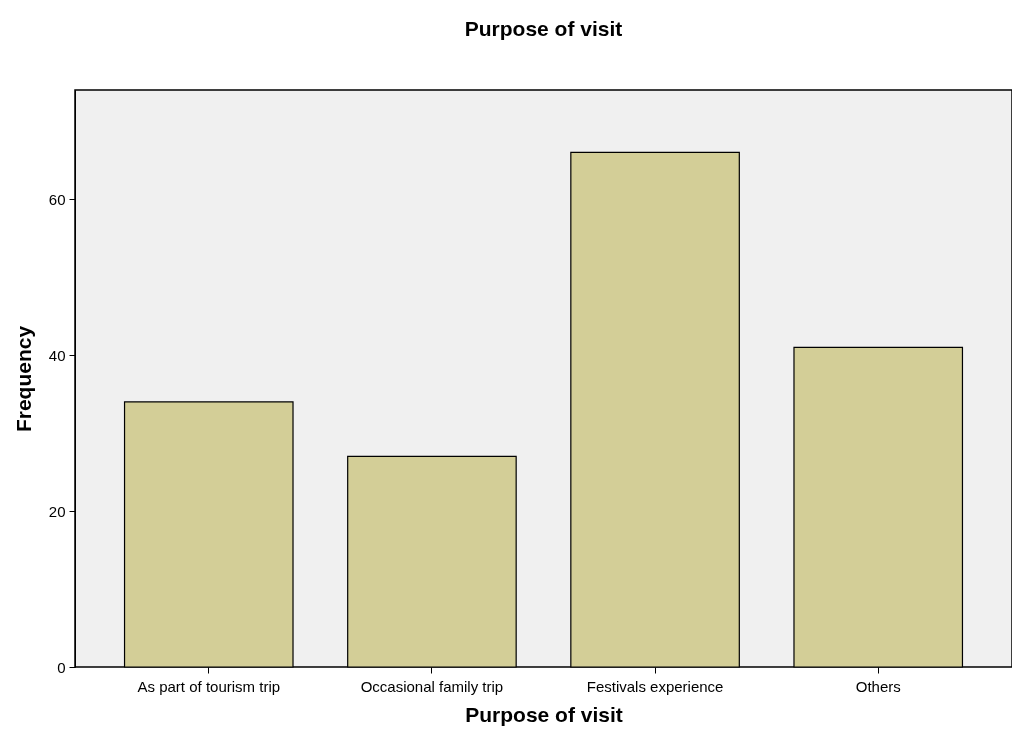 The width and height of the screenshot is (1012, 744). What do you see at coordinates (23, 379) in the screenshot?
I see `y-axis-title: Frequency` at bounding box center [23, 379].